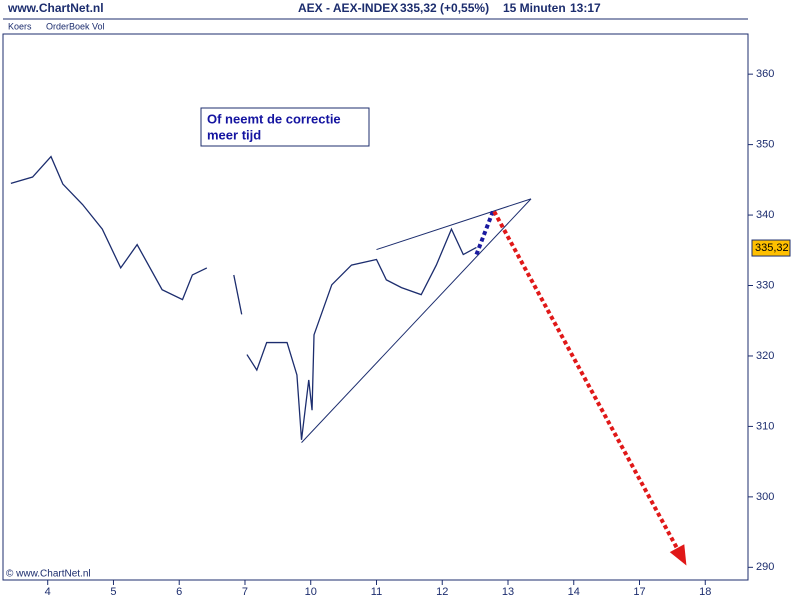  I want to click on y-tick-label: 290, so click(765, 567).